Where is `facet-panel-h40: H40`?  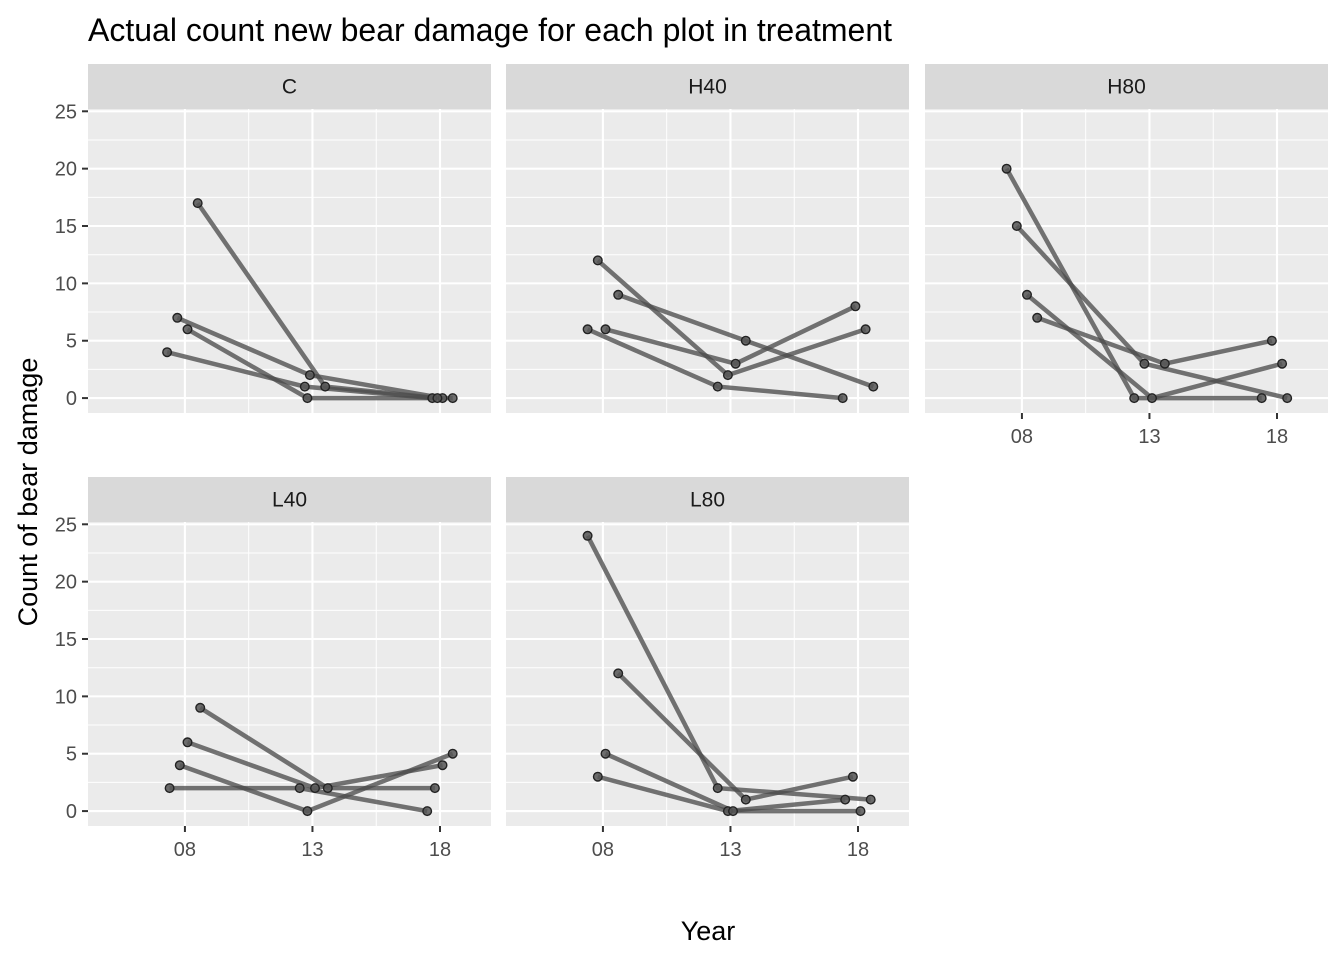
facet-panel-h40: H40 is located at coordinates (707, 238).